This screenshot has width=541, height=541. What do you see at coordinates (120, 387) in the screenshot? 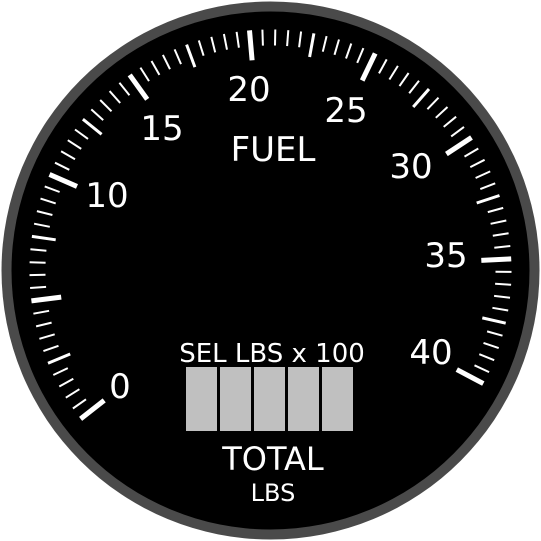
I see `scale-label-0: 0` at bounding box center [120, 387].